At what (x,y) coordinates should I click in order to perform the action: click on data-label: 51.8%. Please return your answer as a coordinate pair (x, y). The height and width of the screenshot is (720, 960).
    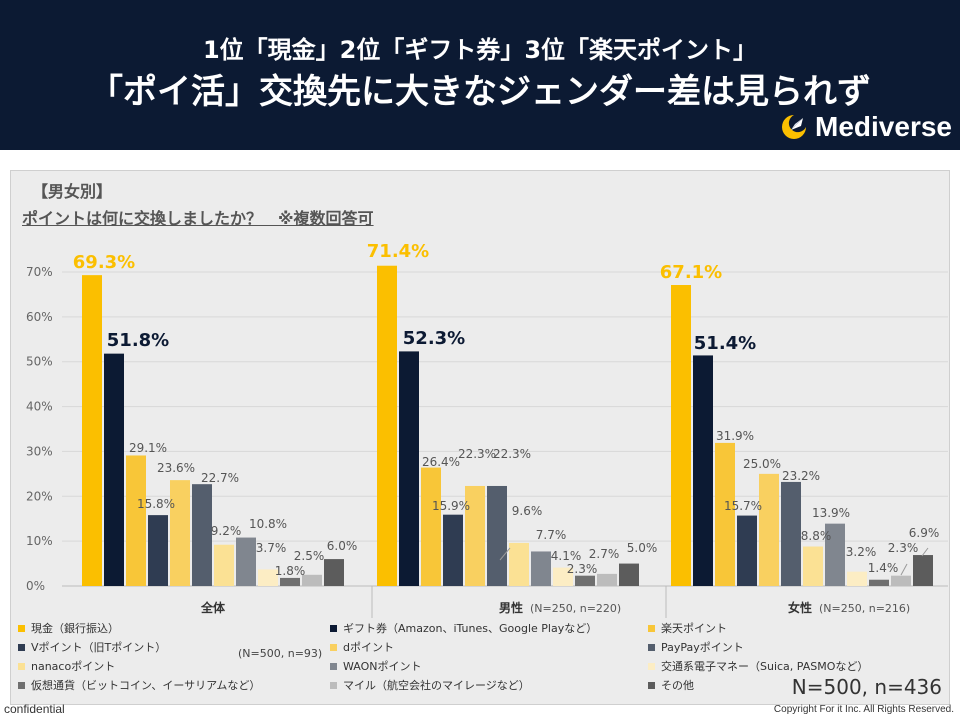
    Looking at the image, I should click on (138, 340).